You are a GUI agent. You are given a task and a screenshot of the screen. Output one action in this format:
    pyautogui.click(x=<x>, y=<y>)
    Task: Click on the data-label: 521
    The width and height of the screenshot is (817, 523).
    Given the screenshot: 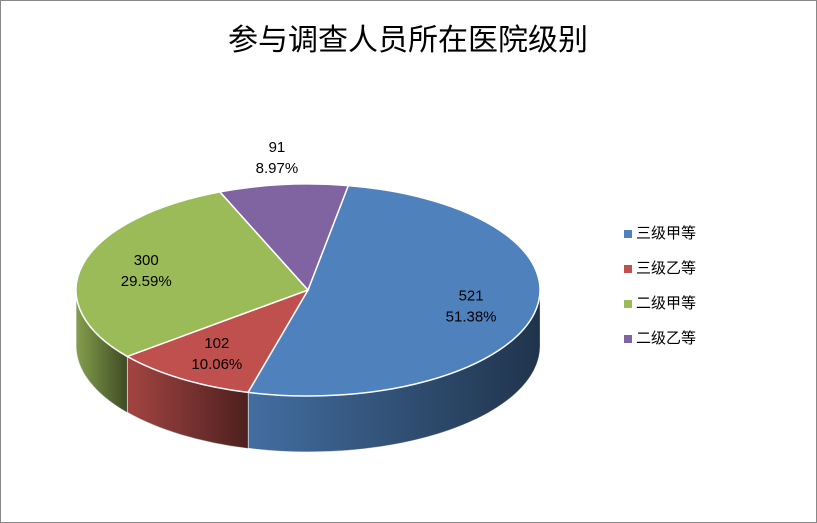 What is the action you would take?
    pyautogui.click(x=471, y=295)
    